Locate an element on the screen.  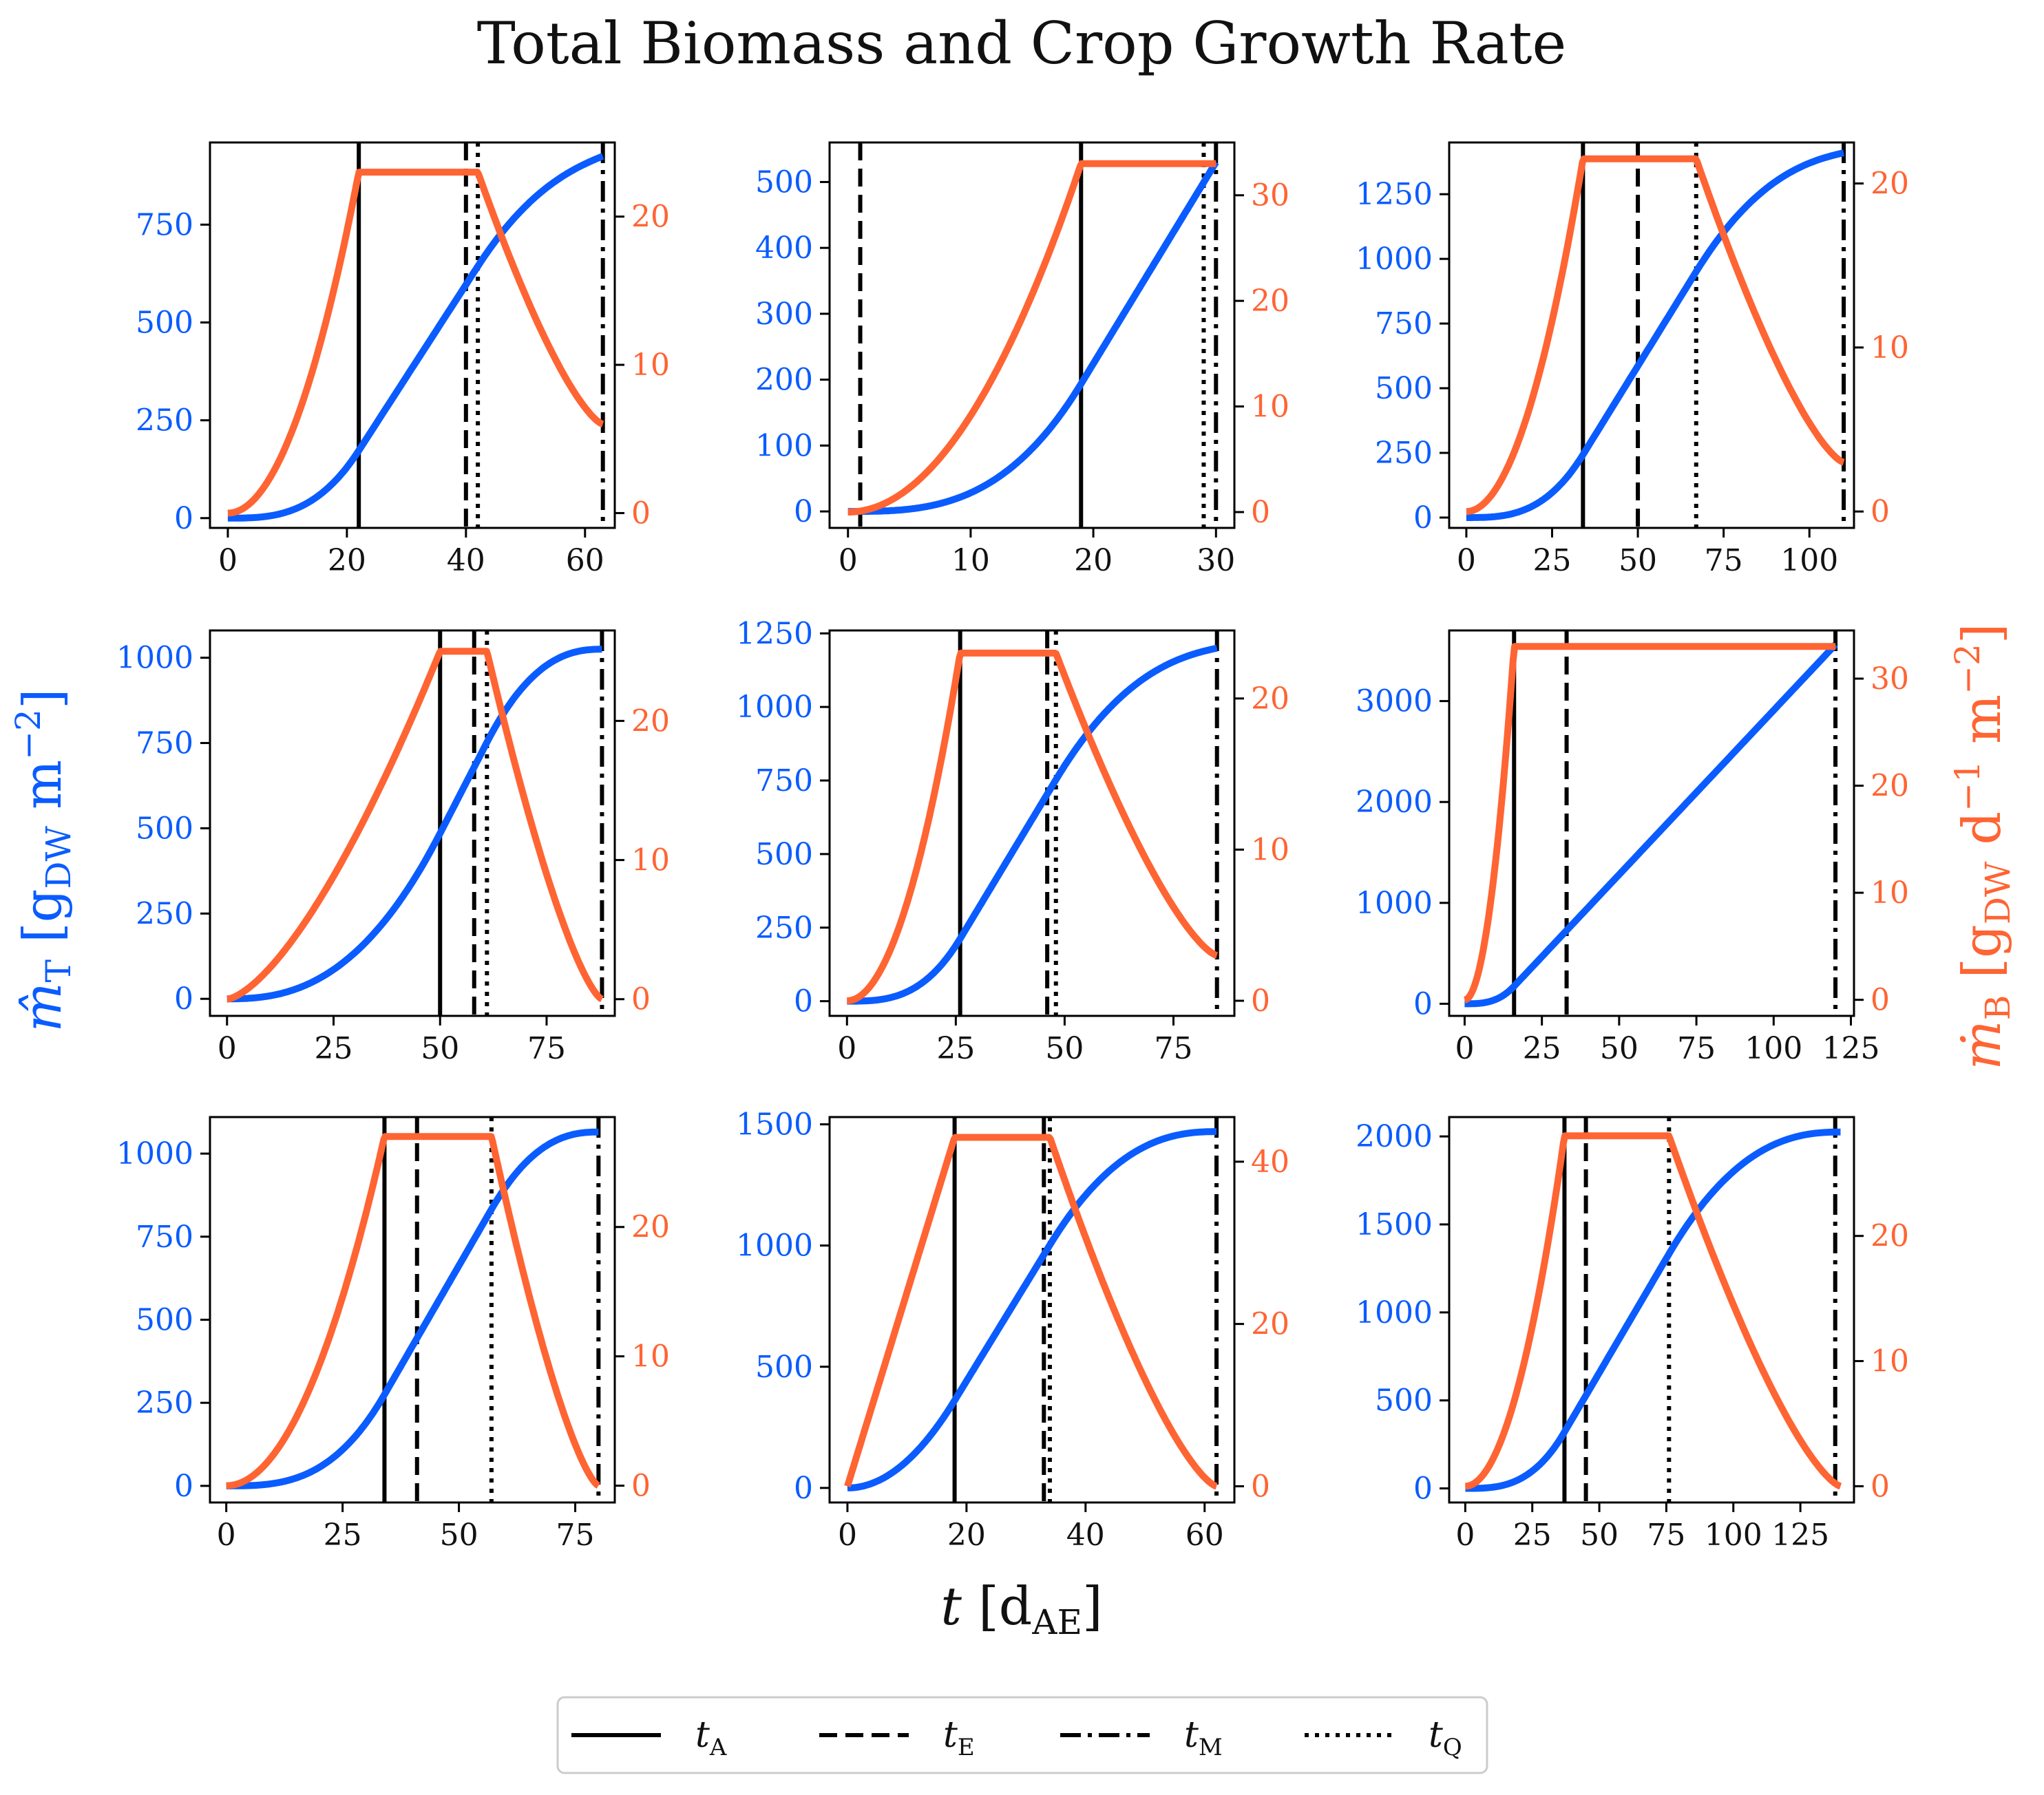
subplot-6: 0 25 50 75 100 125 0 1000 2000 3000 0 10 20 30 is located at coordinates (1632, 847).